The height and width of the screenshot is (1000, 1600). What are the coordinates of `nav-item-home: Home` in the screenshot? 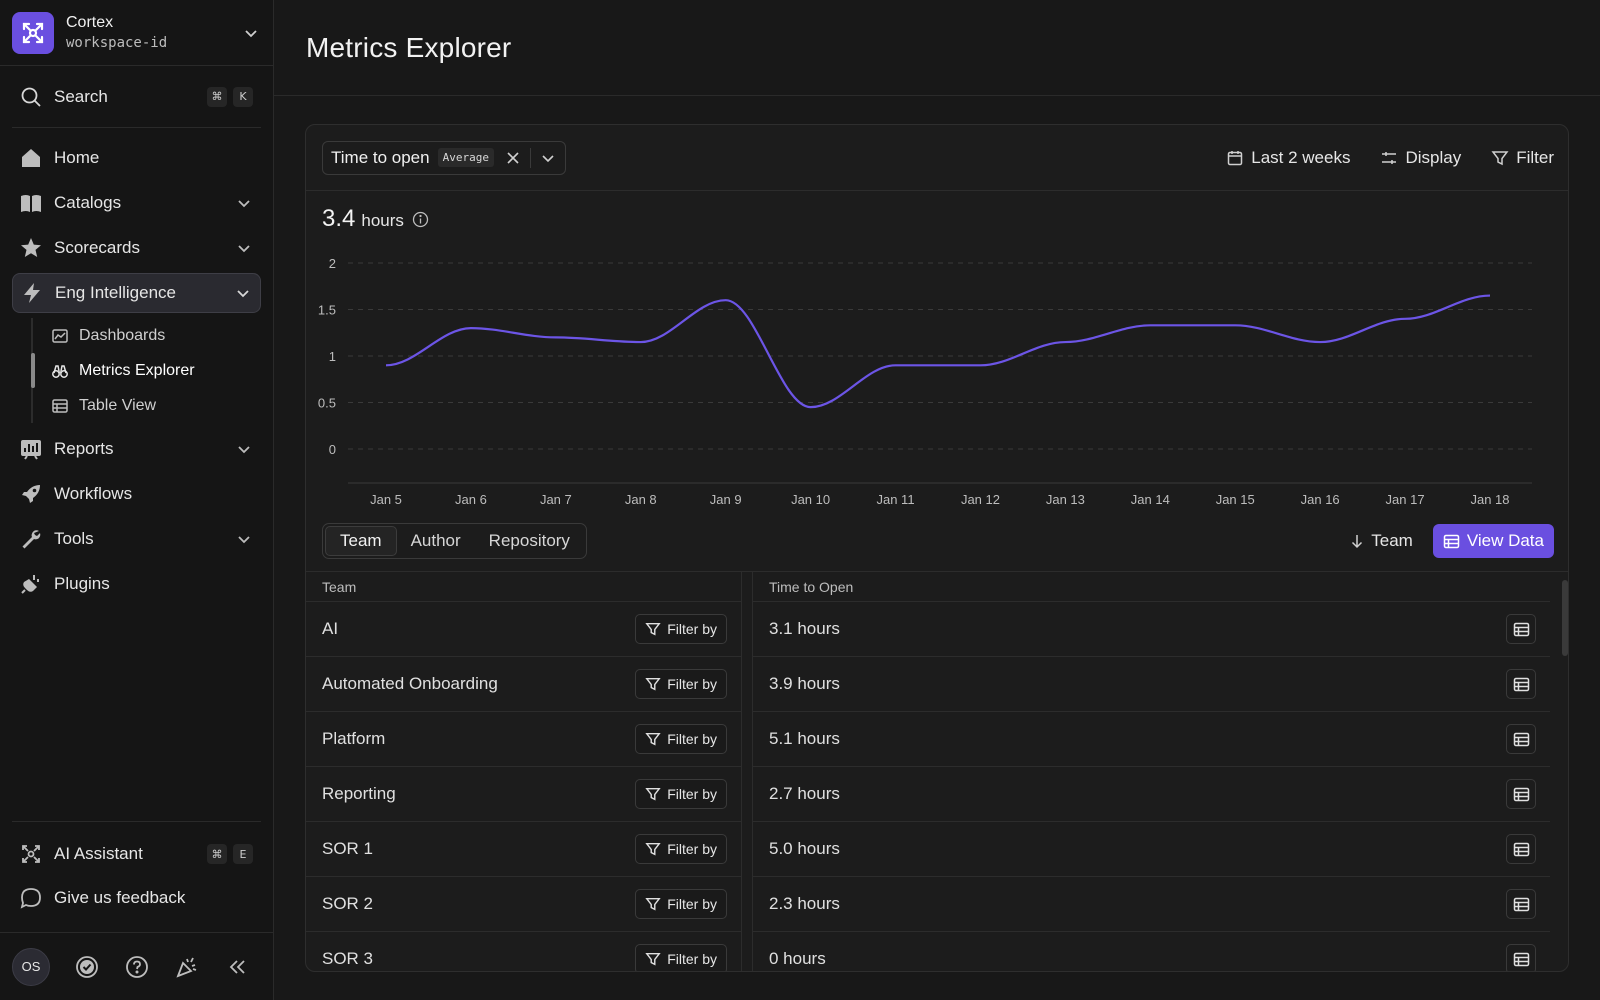 It's located at (136, 158).